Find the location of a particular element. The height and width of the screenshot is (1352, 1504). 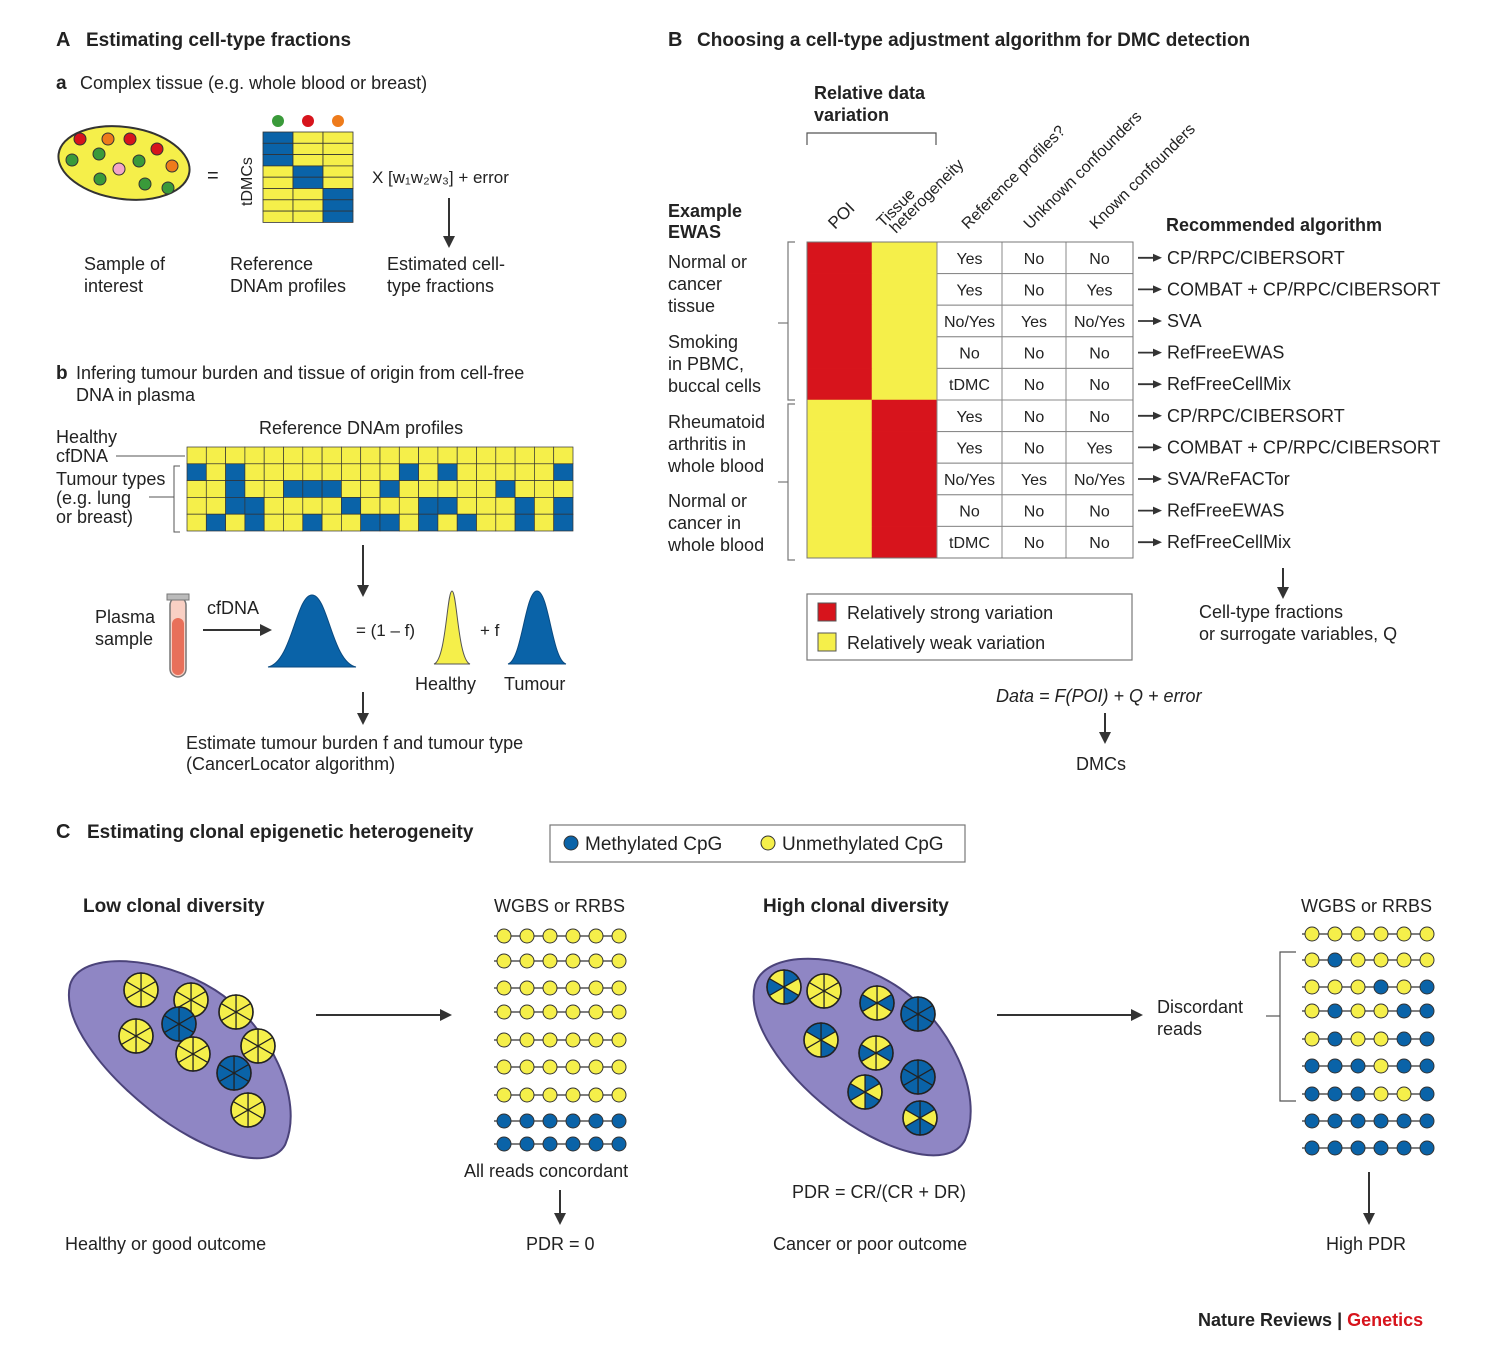

legend-weak-variation: Relatively weak variation is located at coordinates (946, 643).